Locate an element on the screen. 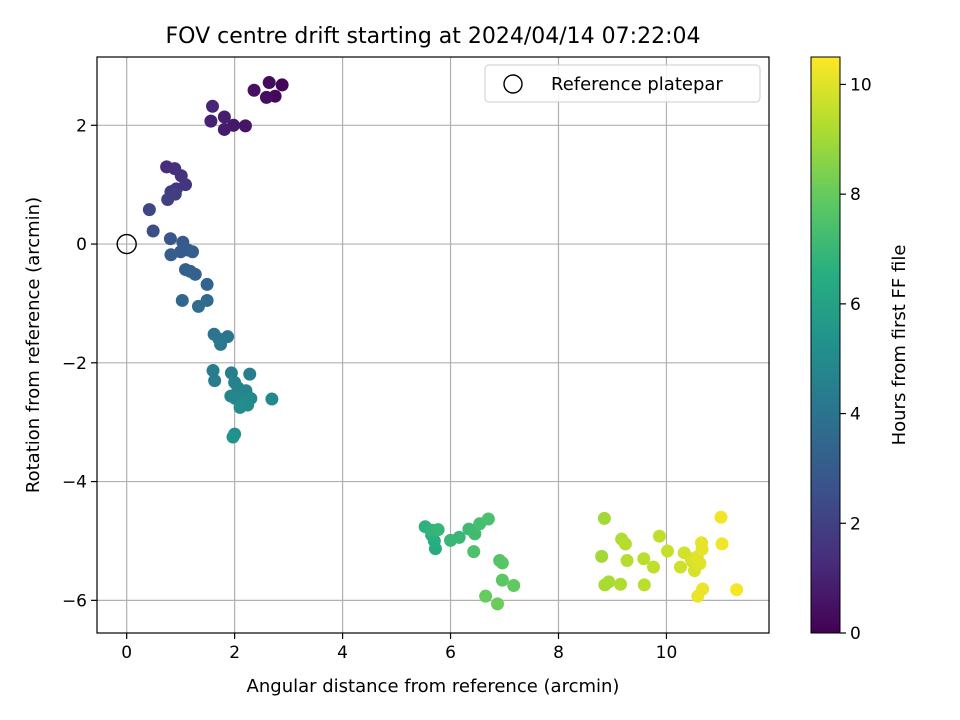 The width and height of the screenshot is (960, 720). x-tick-label: 0 is located at coordinates (126, 653).